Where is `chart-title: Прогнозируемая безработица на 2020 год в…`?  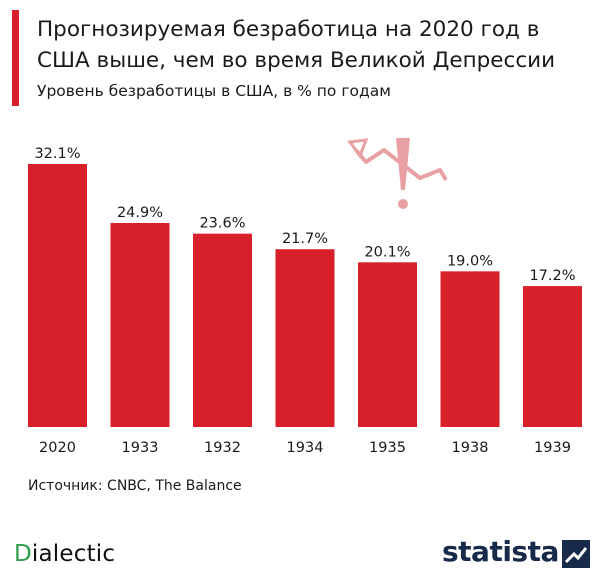
chart-title: Прогнозируемая безработица на 2020 год в… is located at coordinates (296, 45).